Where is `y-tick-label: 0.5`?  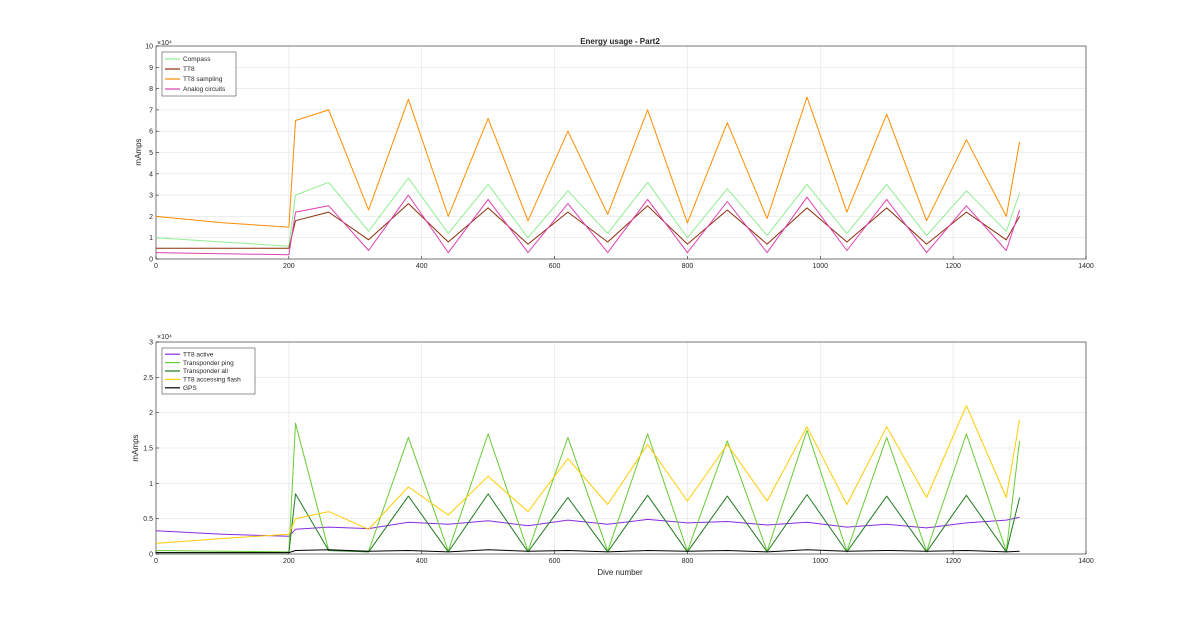 y-tick-label: 0.5 is located at coordinates (148, 519).